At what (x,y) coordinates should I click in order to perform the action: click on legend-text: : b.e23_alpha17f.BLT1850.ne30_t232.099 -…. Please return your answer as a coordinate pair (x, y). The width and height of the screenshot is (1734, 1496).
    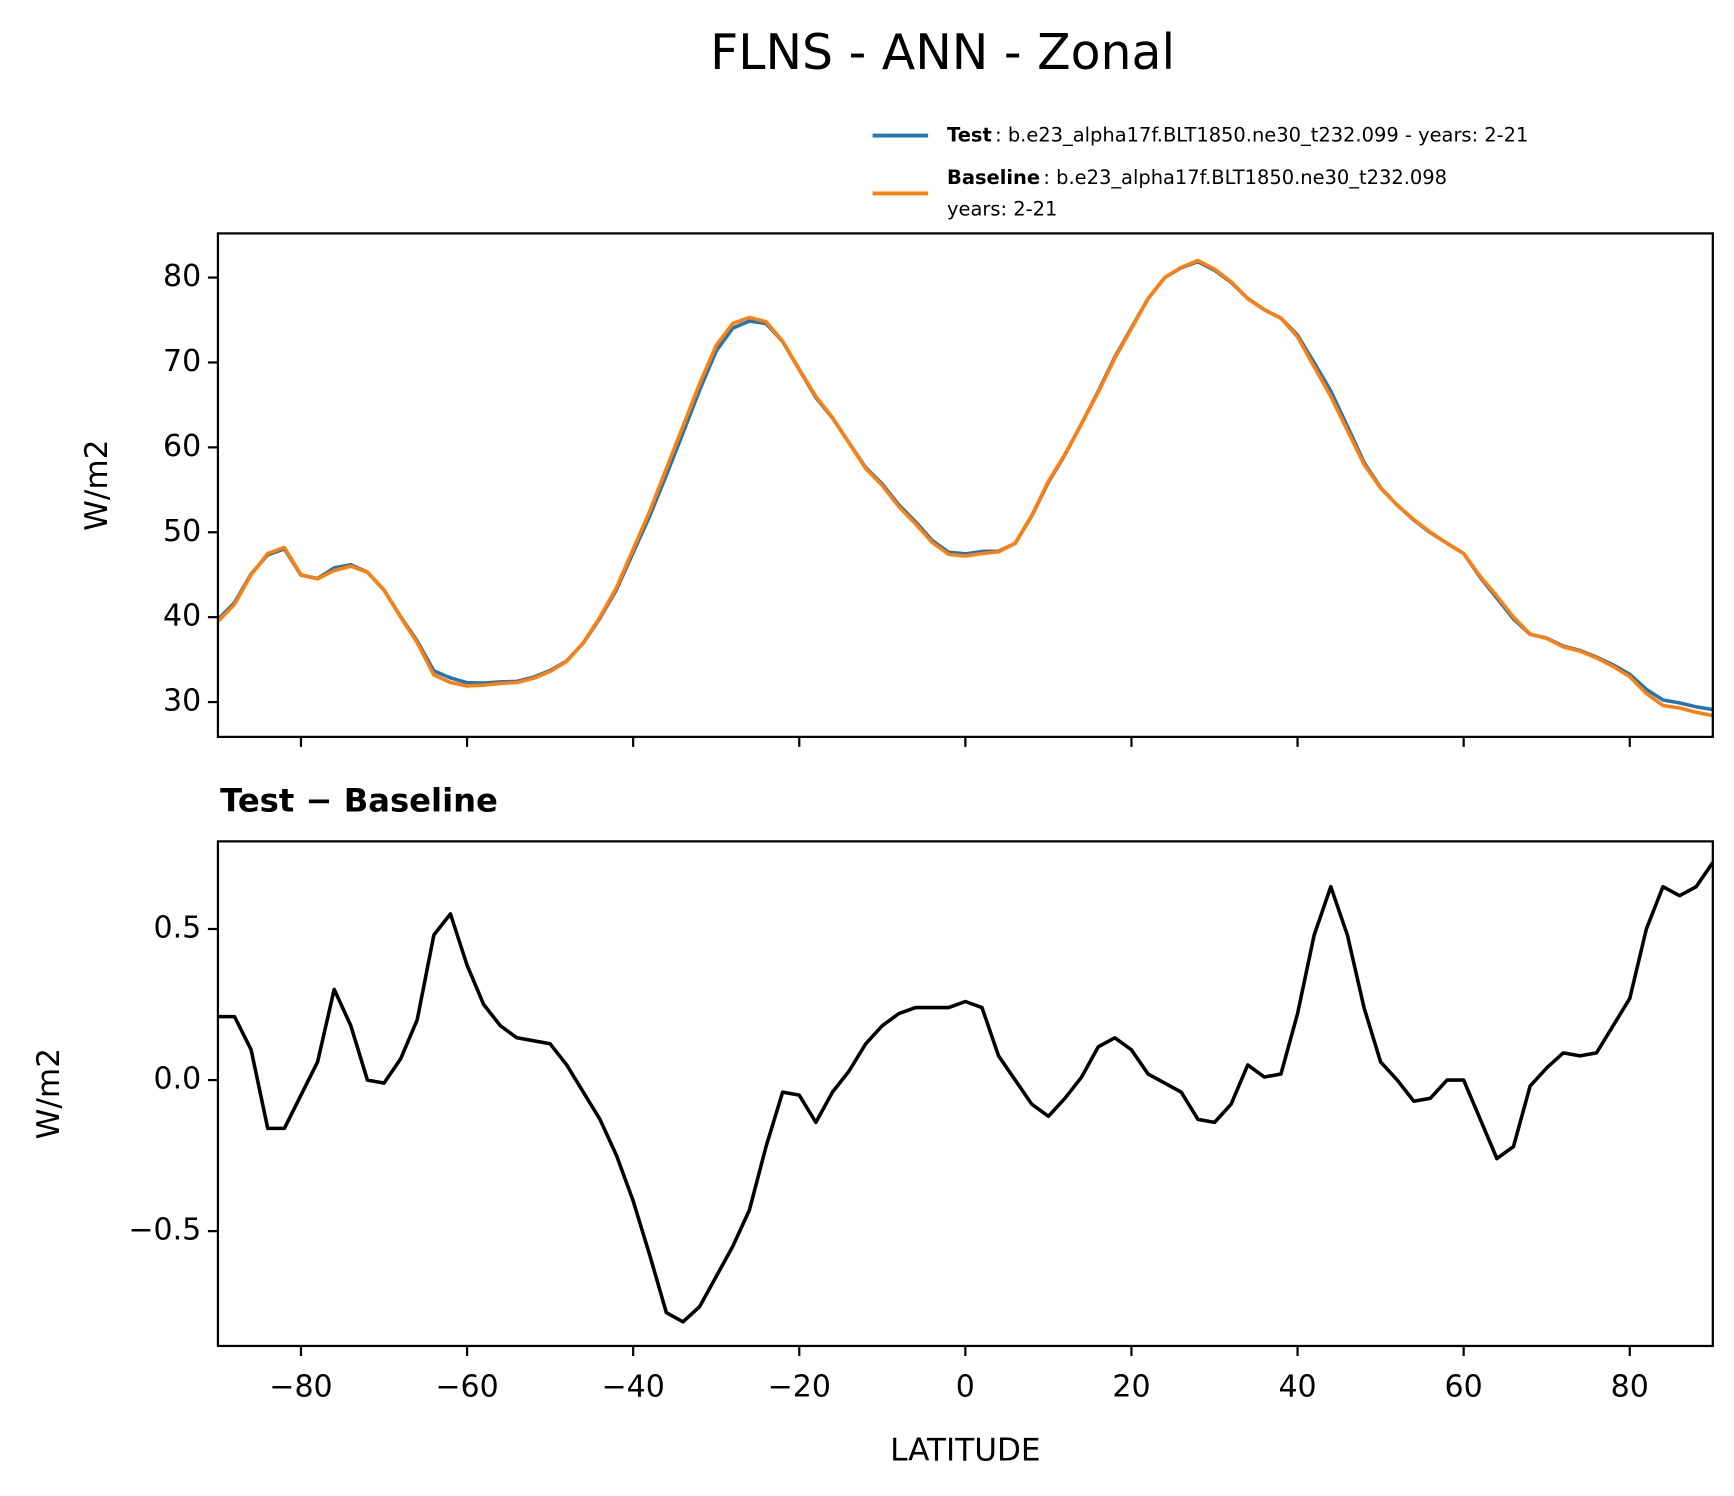
    Looking at the image, I should click on (1261, 134).